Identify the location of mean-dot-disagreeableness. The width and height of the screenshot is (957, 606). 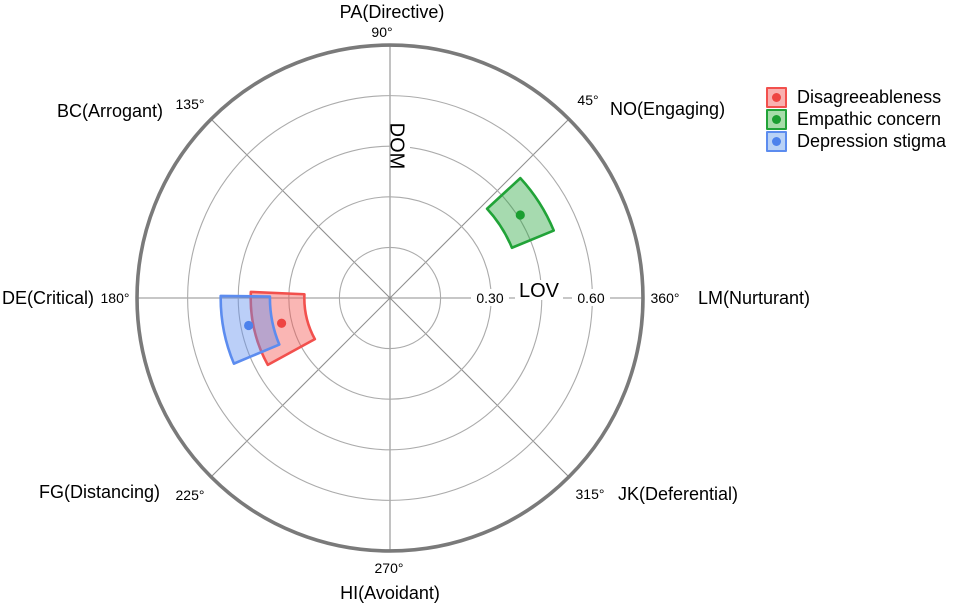
(281, 323).